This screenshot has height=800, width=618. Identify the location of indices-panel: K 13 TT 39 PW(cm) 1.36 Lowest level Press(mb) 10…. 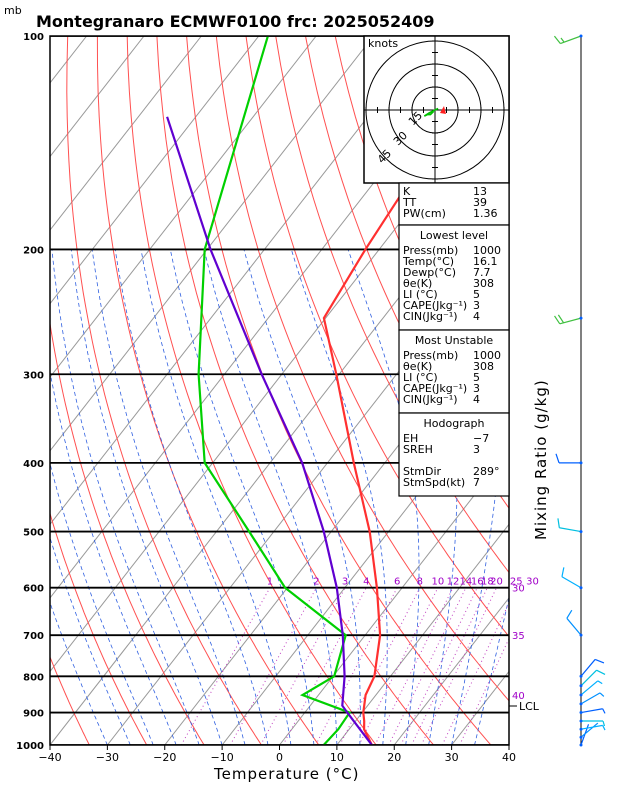
(454, 339).